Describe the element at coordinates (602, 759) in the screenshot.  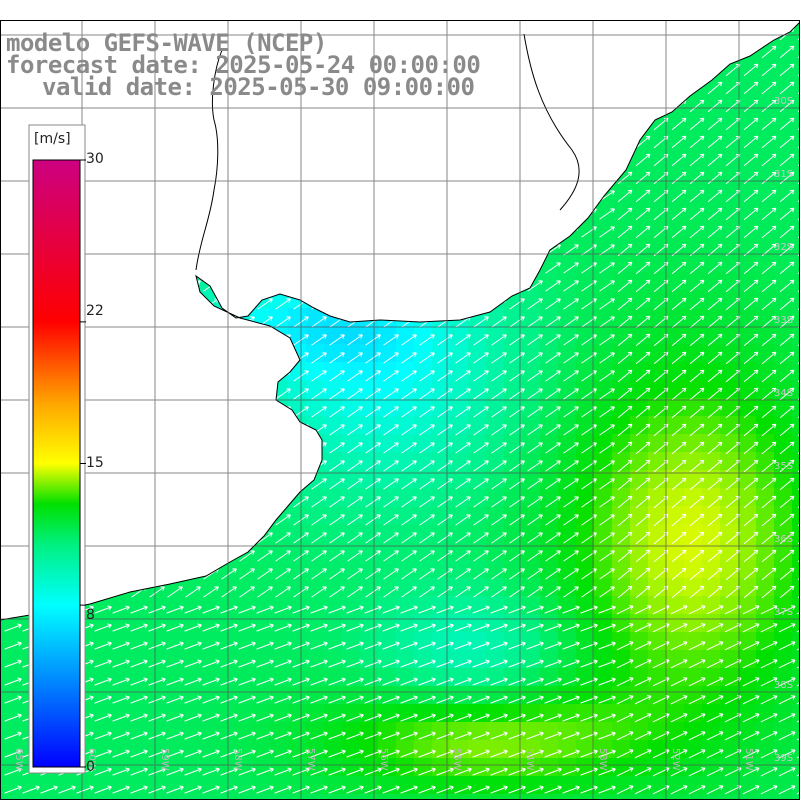
I see `lon-label: 53W` at that location.